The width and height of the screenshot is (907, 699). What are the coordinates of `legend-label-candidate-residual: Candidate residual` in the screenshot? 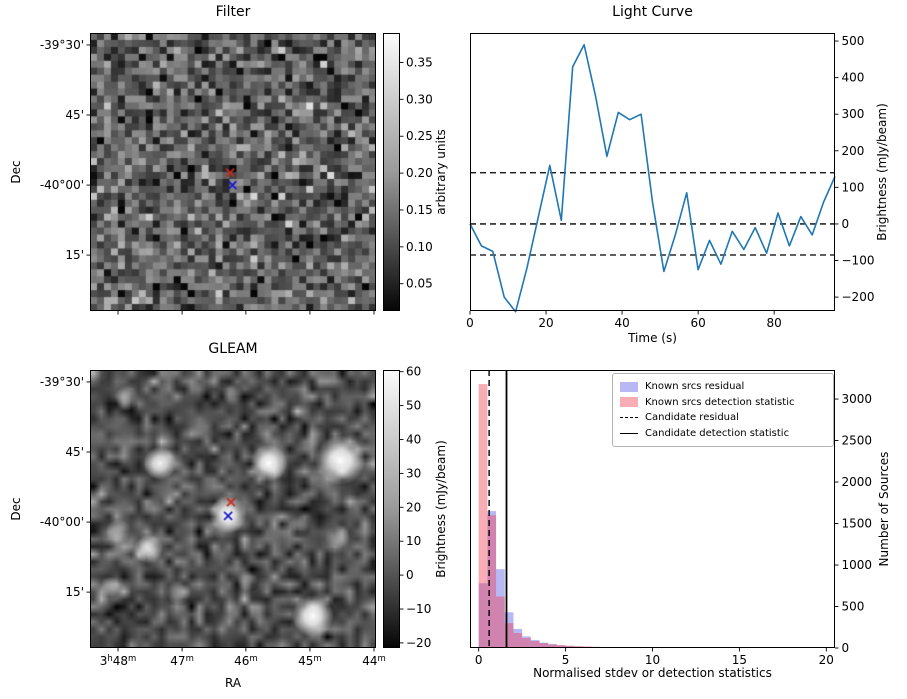 It's located at (692, 418).